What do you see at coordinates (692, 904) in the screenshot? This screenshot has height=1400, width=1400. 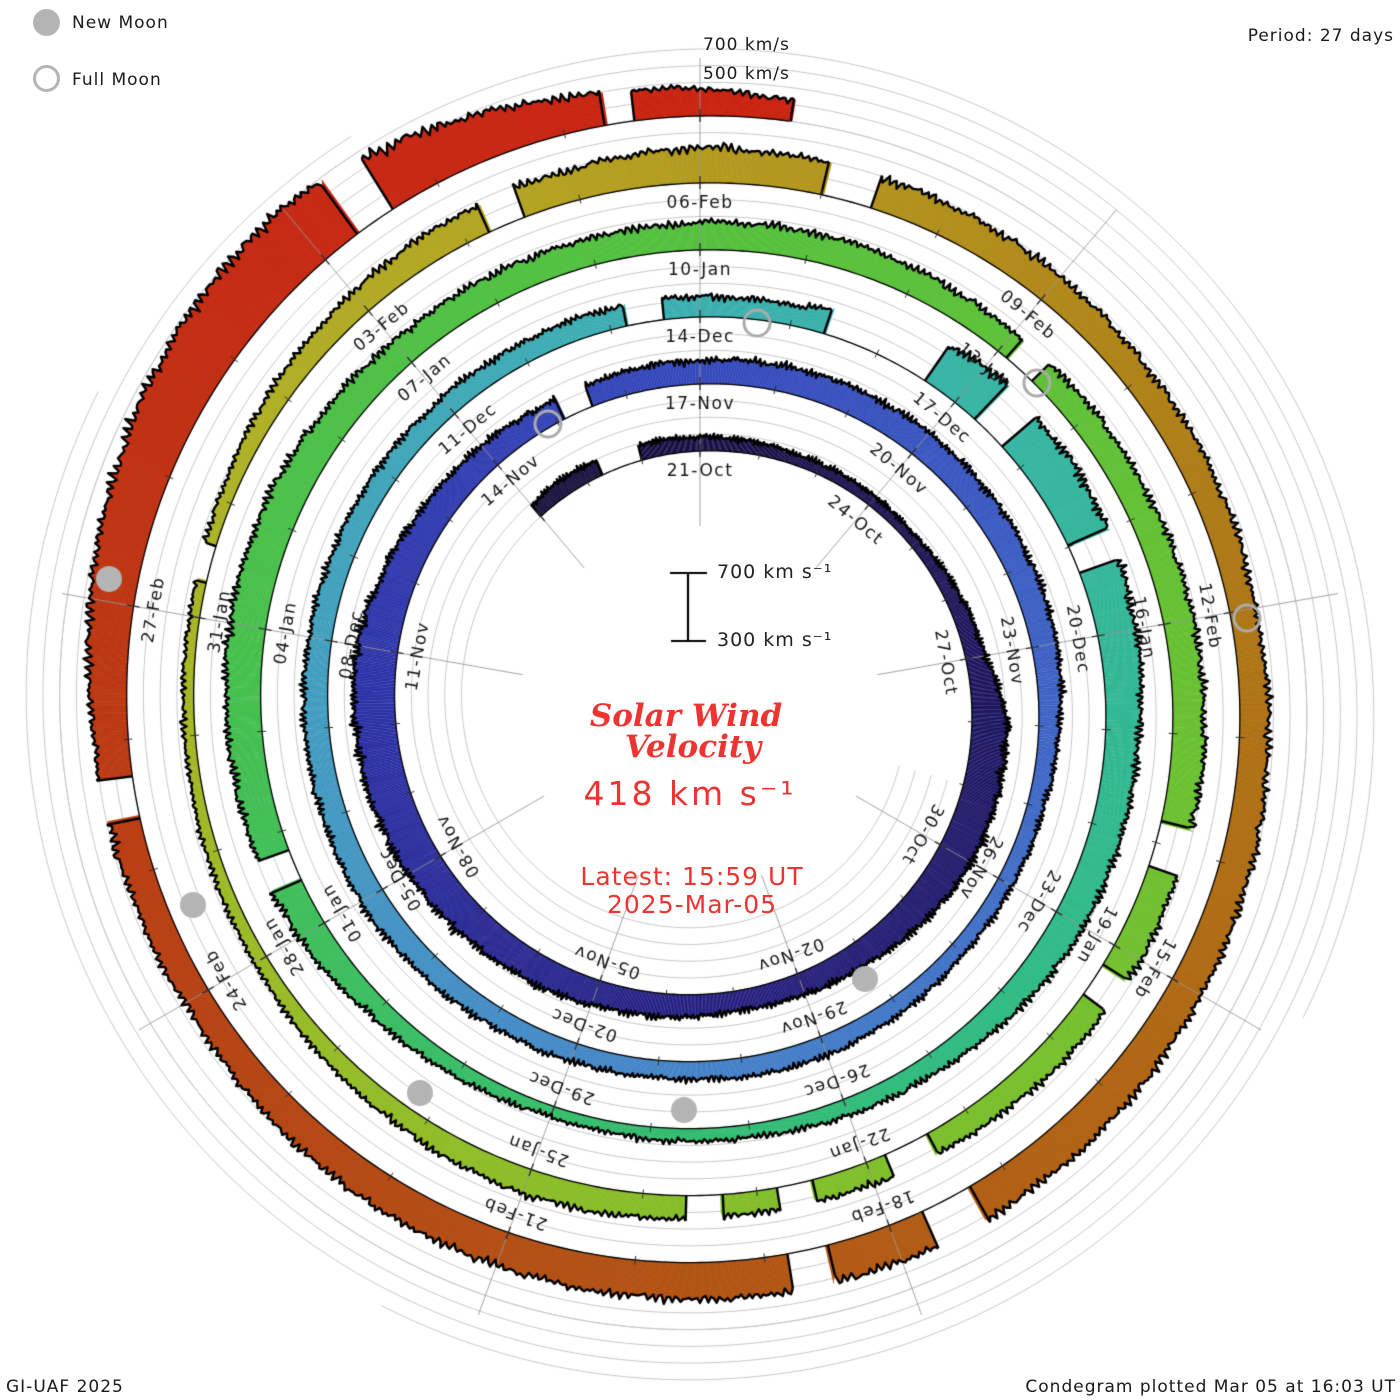 I see `latest-date-label: 2025-Mar-05` at bounding box center [692, 904].